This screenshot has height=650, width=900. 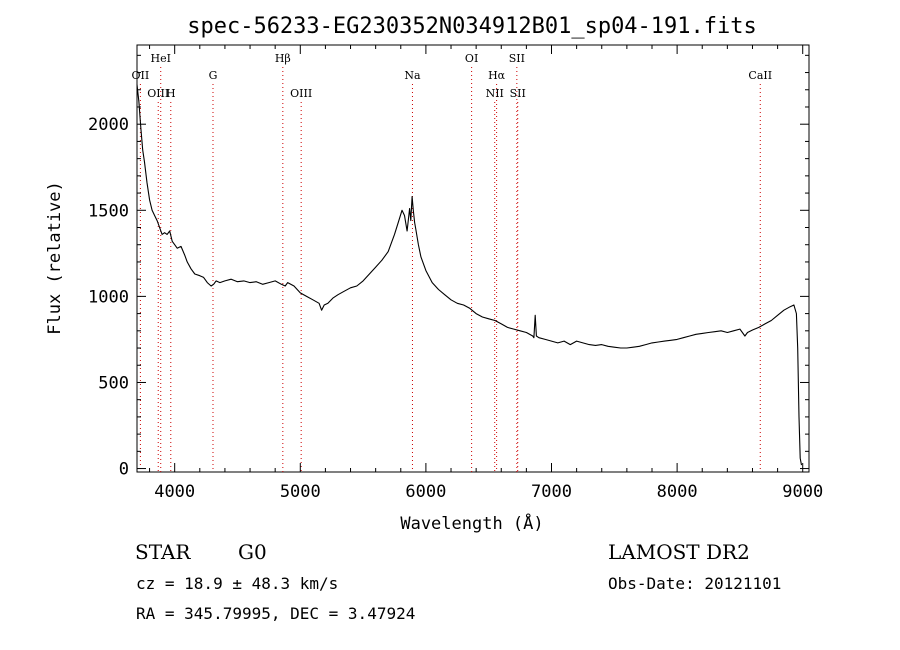 What do you see at coordinates (300, 492) in the screenshot?
I see `x-tick-label: 5000` at bounding box center [300, 492].